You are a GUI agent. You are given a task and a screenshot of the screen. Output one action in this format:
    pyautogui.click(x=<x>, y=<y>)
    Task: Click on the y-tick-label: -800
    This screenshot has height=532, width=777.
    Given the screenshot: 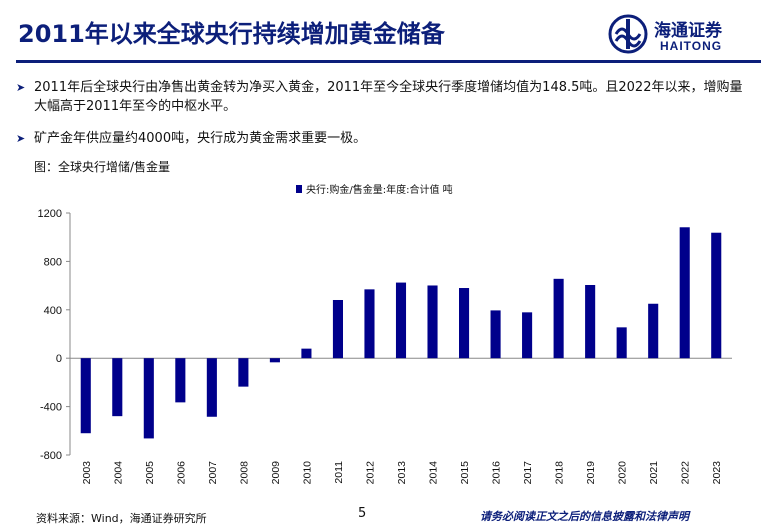 What is the action you would take?
    pyautogui.click(x=51, y=456)
    